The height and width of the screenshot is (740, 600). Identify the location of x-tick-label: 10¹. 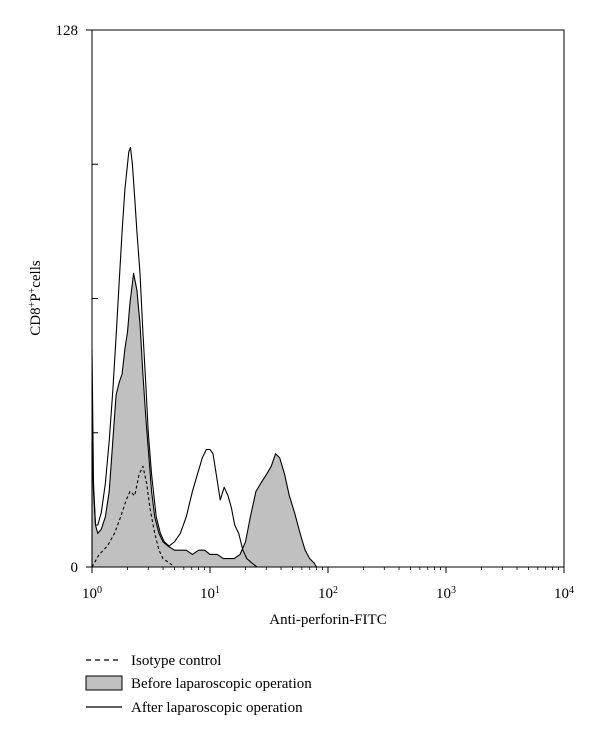
(210, 594).